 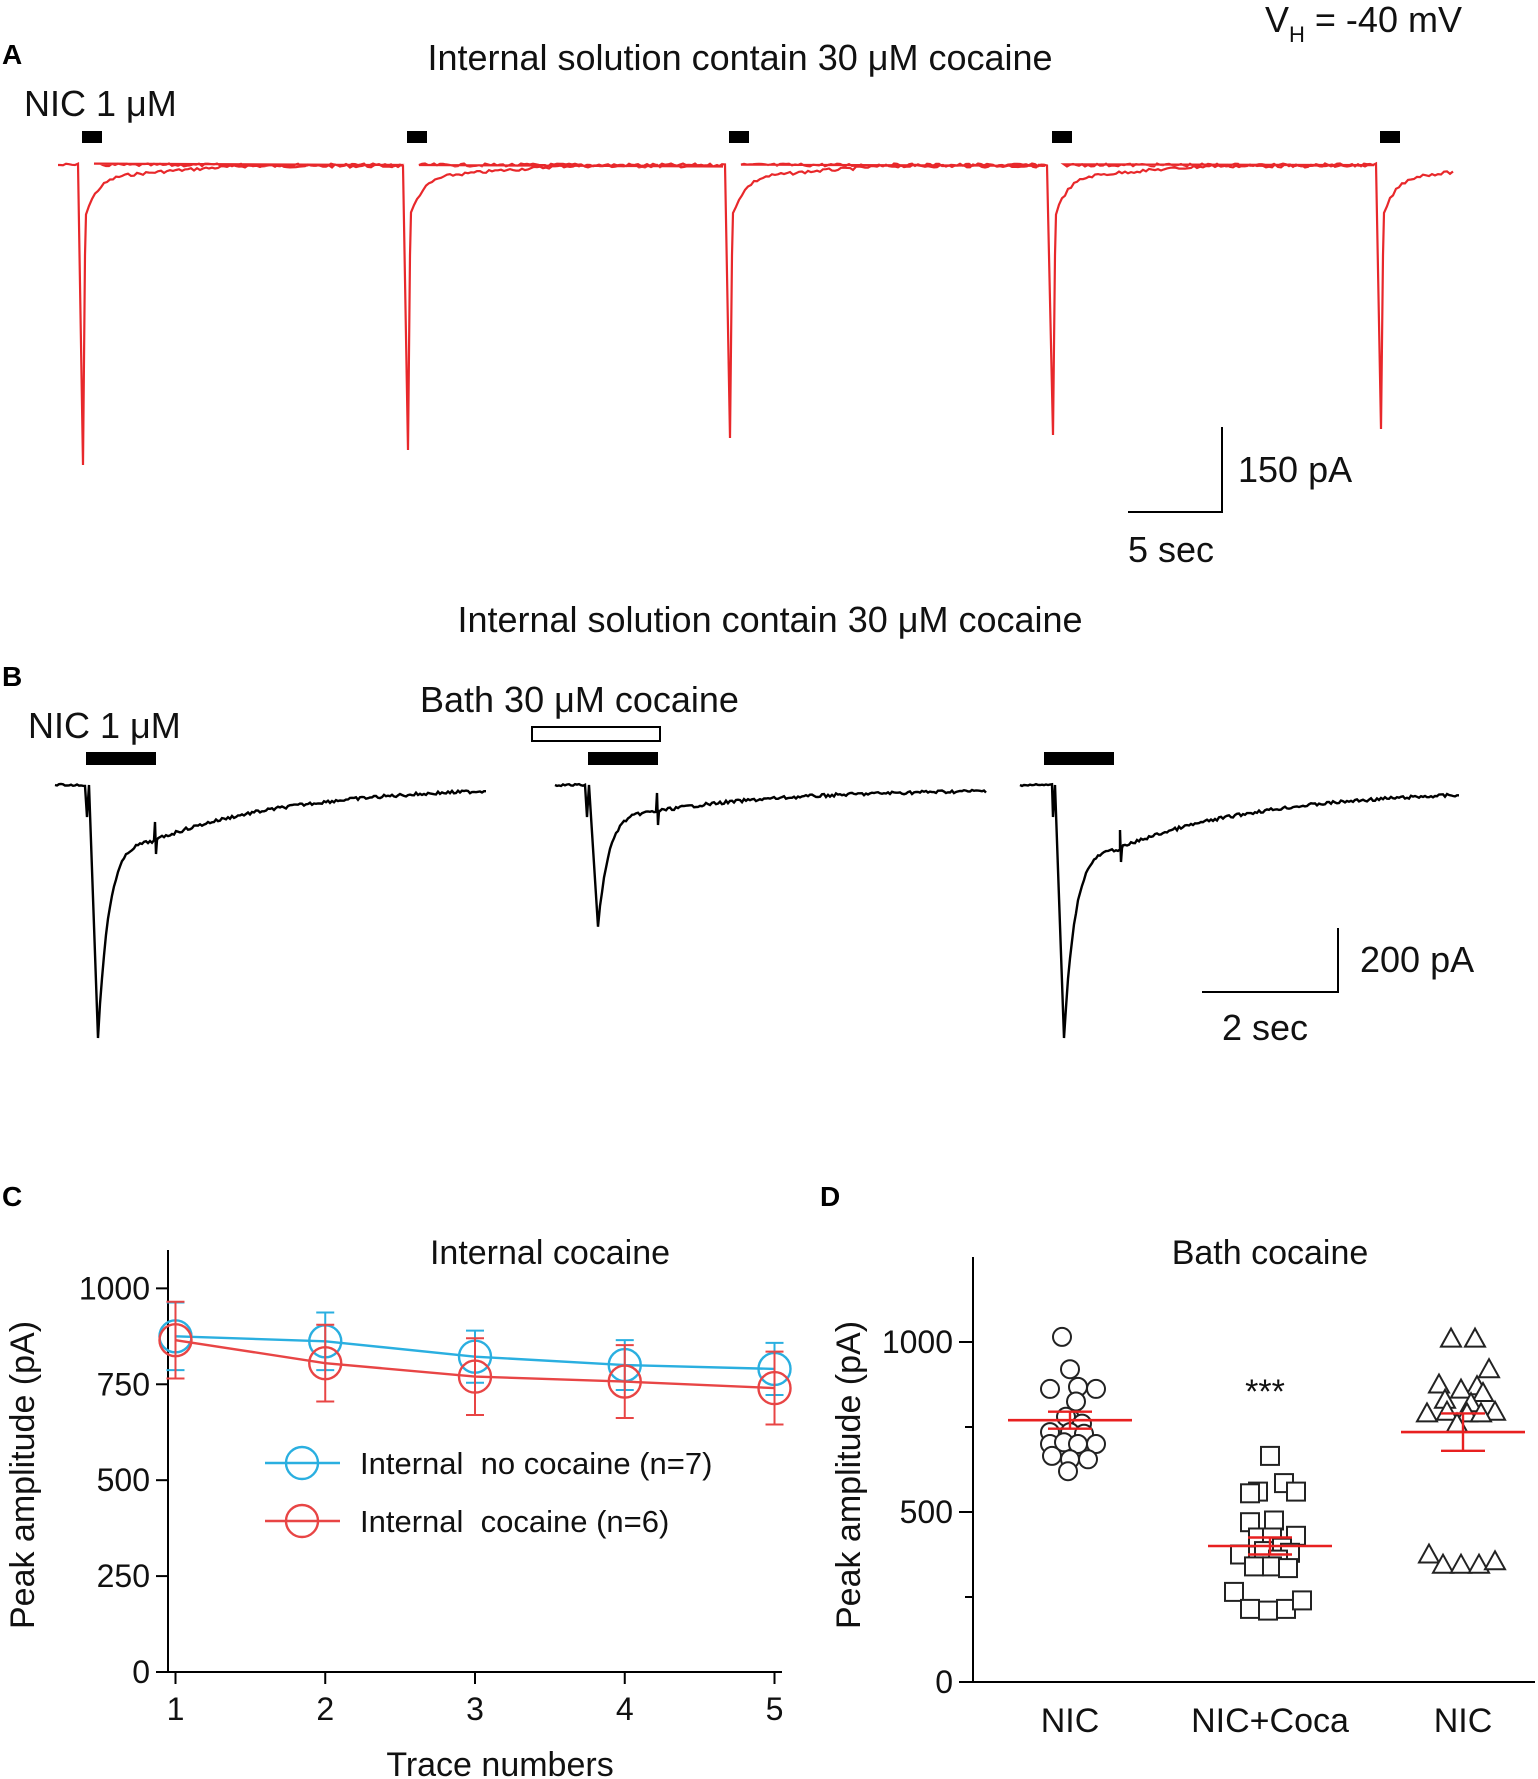 What do you see at coordinates (775, 1709) in the screenshot?
I see `chart-c-x-tick-label: 5` at bounding box center [775, 1709].